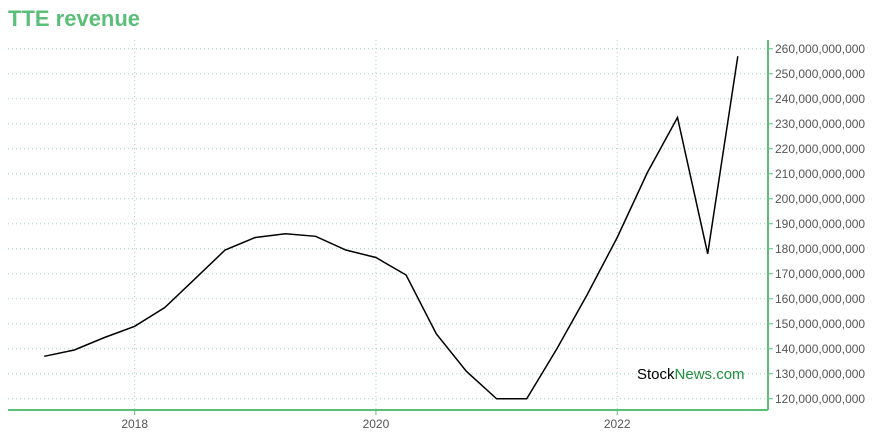 This screenshot has height=440, width=880. Describe the element at coordinates (728, 374) in the screenshot. I see `watermark-com: .com` at that location.